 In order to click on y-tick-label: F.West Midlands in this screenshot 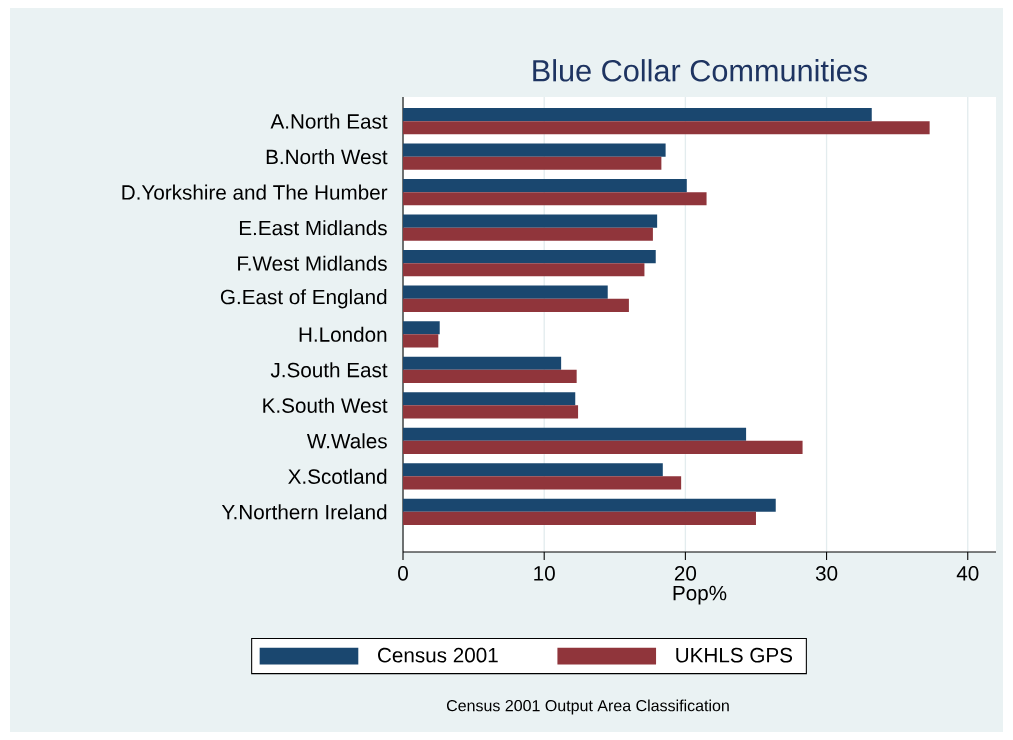, I will do `click(312, 263)`.